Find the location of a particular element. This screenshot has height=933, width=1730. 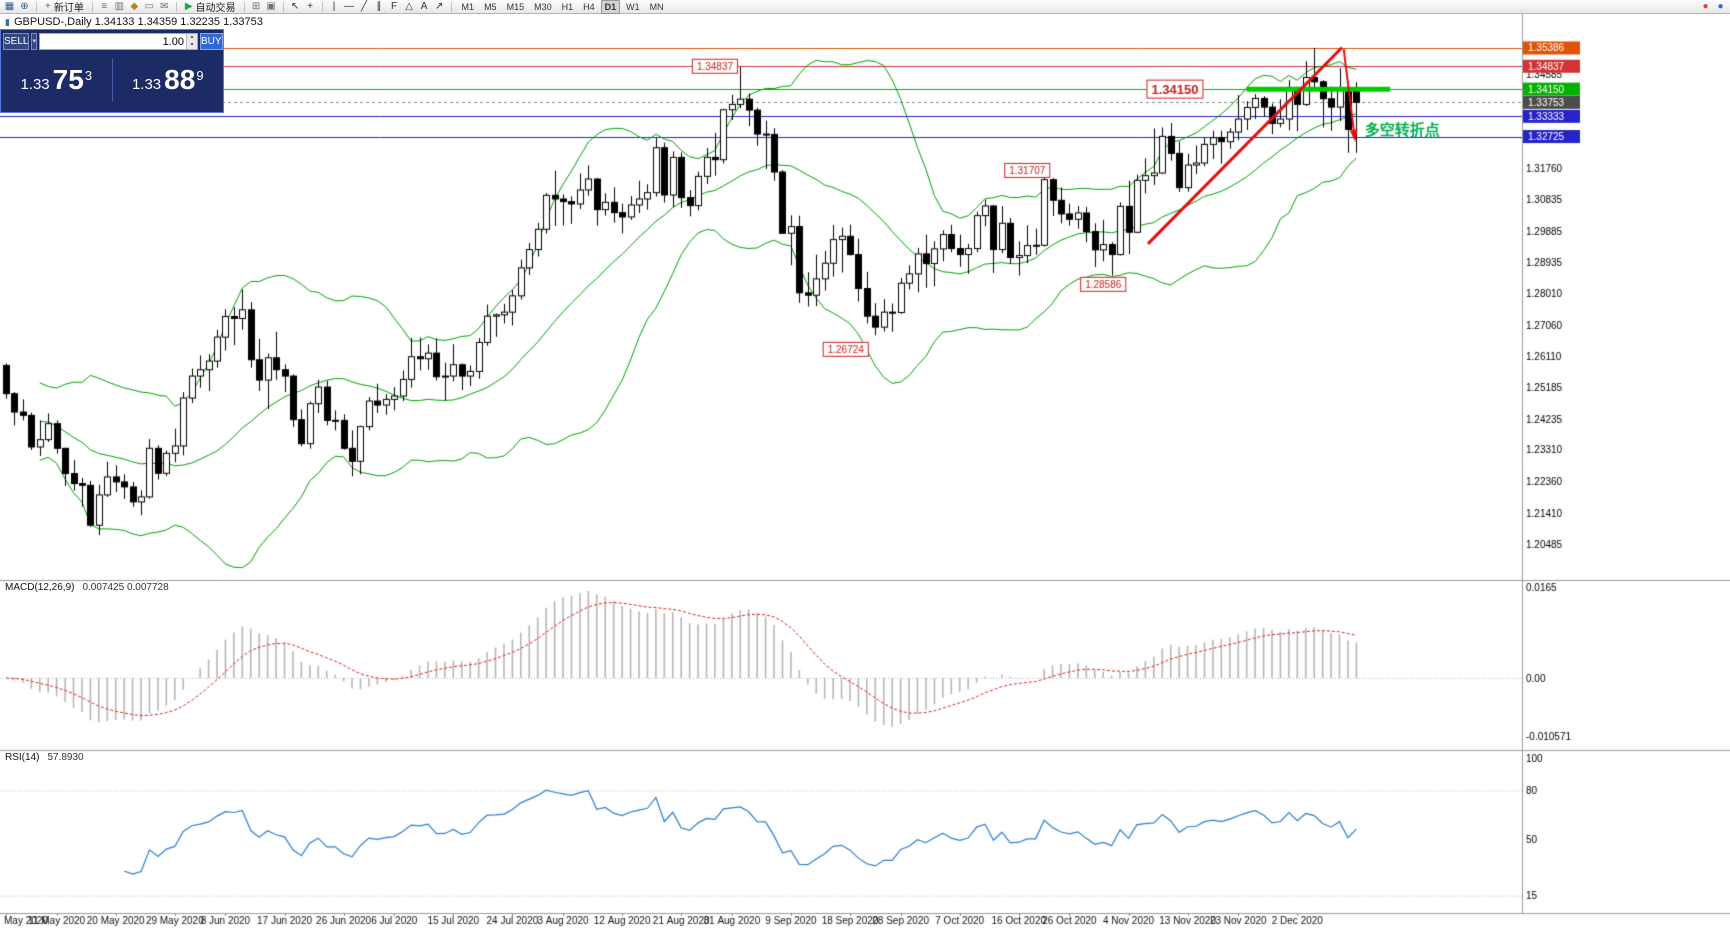

terminal-icon: ▭ is located at coordinates (149, 6).